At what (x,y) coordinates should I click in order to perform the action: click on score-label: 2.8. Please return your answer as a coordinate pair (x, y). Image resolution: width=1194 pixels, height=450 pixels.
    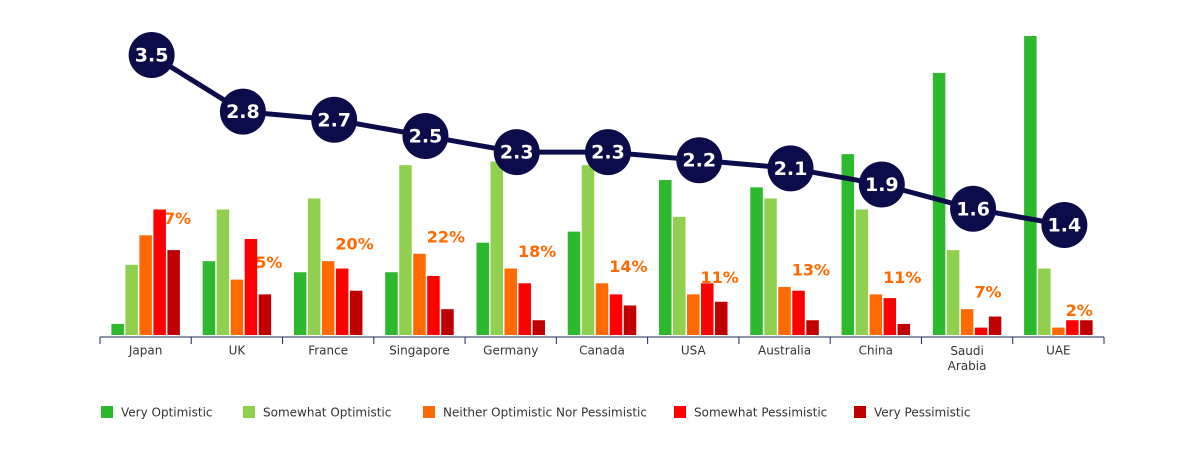
    Looking at the image, I should click on (243, 112).